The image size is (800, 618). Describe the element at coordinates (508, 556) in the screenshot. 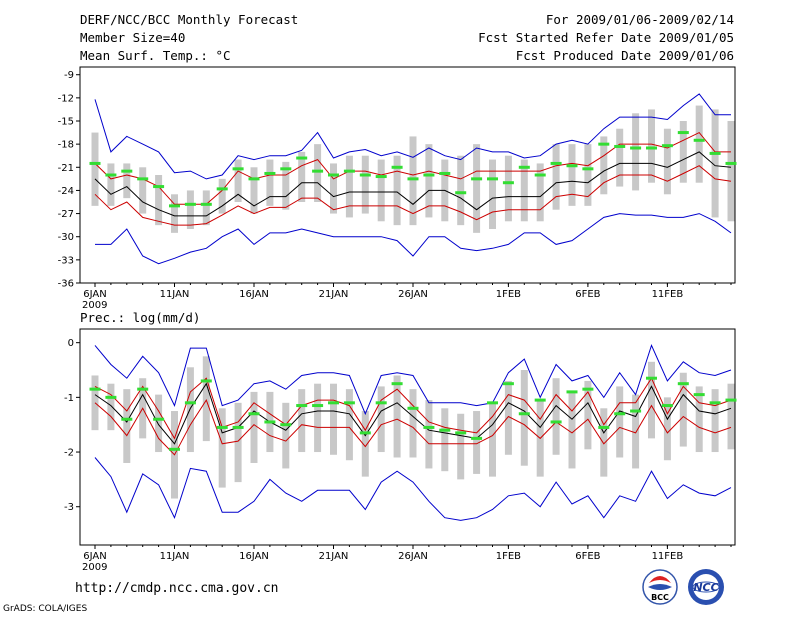

I see `prec-x-tick-label: 1FEB` at that location.